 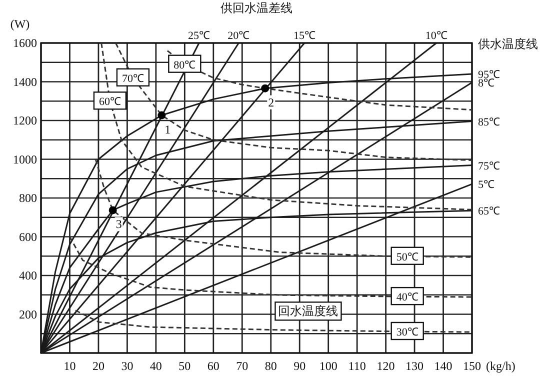 What do you see at coordinates (271, 102) in the screenshot?
I see `annotation: 2` at bounding box center [271, 102].